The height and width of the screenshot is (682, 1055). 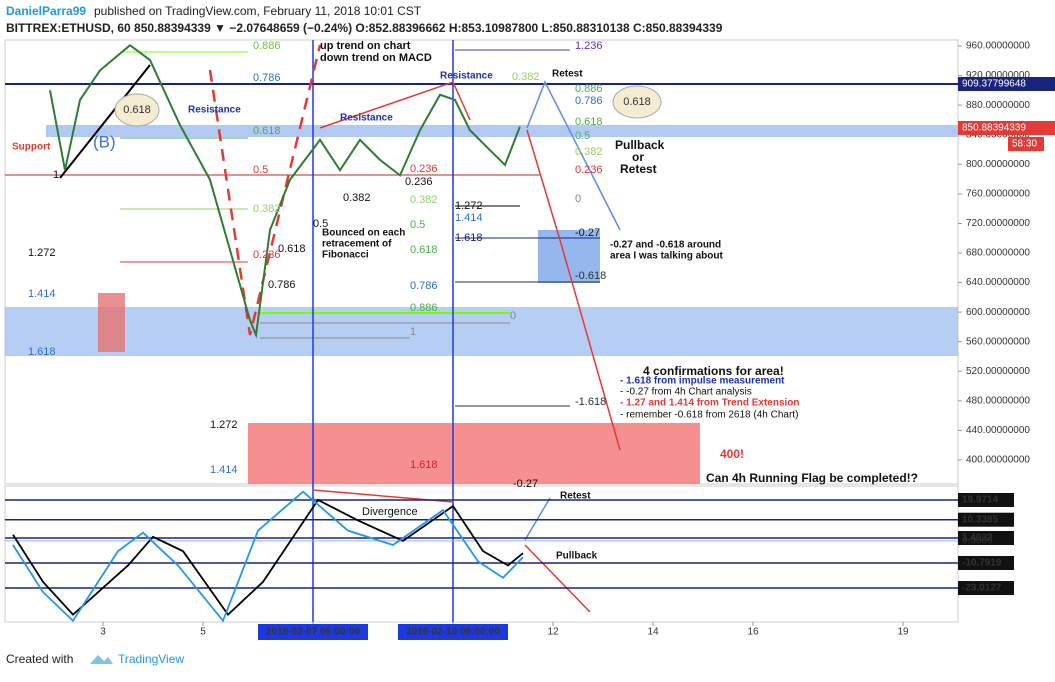 What do you see at coordinates (103, 632) in the screenshot?
I see `x-tick-label: 3` at bounding box center [103, 632].